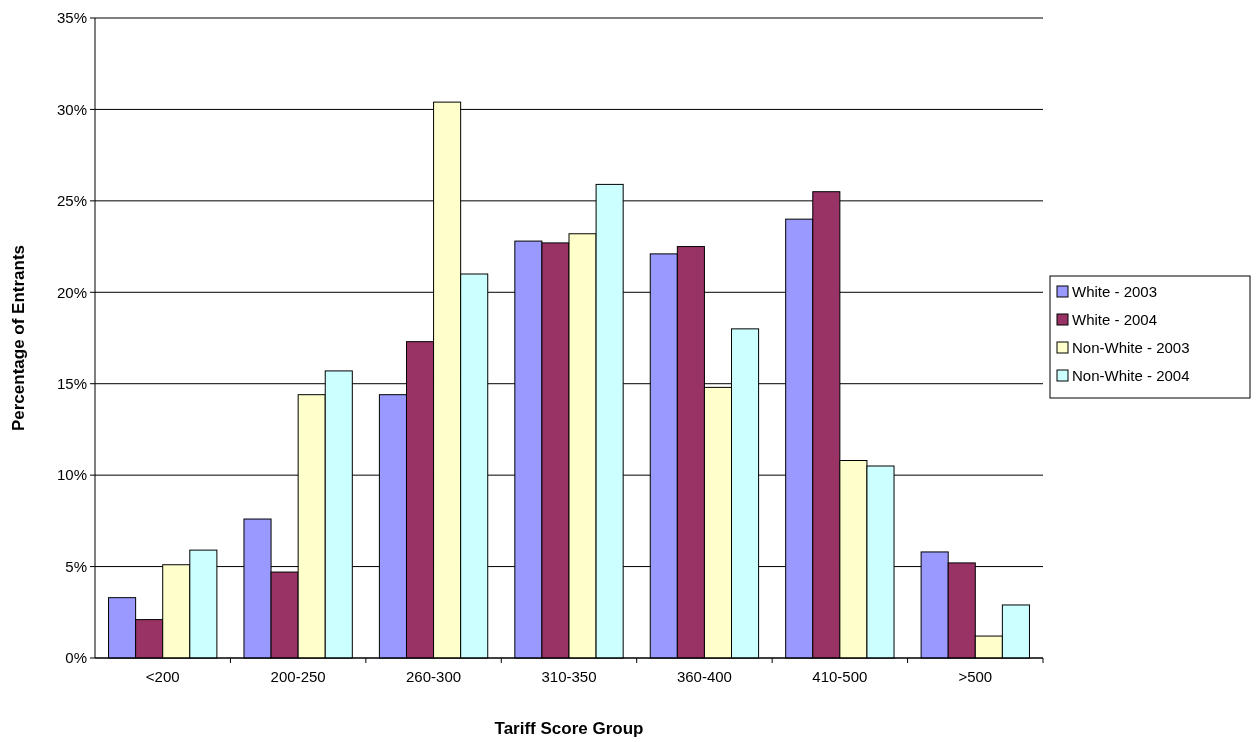 The image size is (1256, 742). What do you see at coordinates (71, 292) in the screenshot?
I see `y-tick-label: 20%` at bounding box center [71, 292].